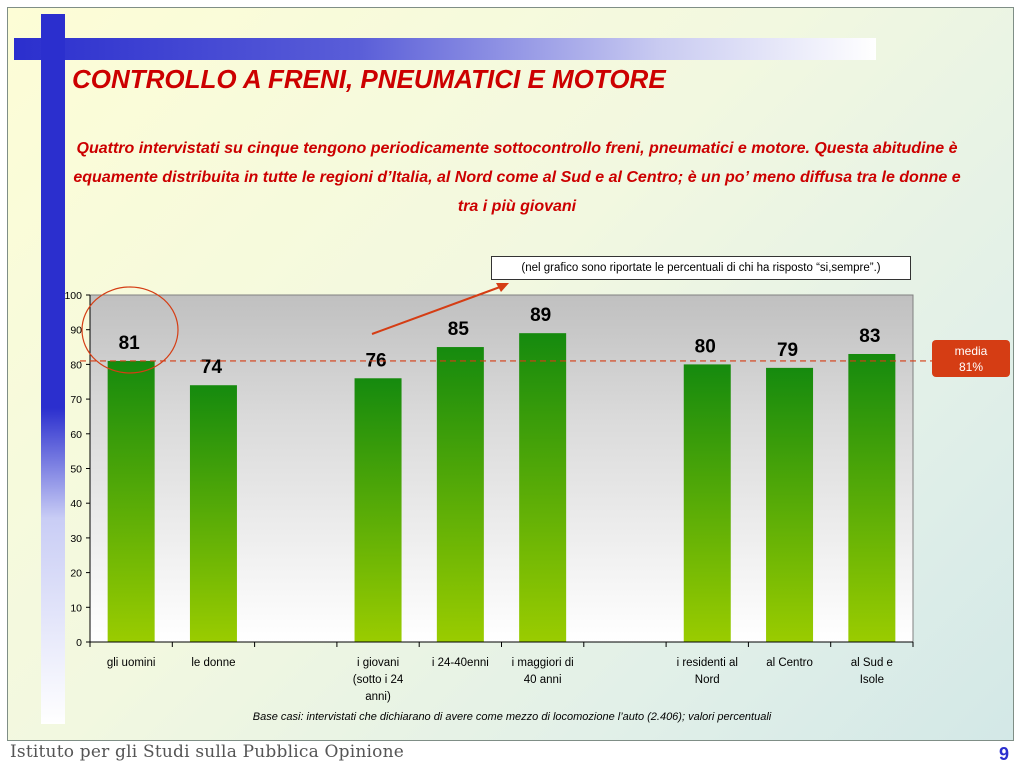 This screenshot has width=1024, height=768. Describe the element at coordinates (707, 663) in the screenshot. I see `x-category-label: i residenti al` at that location.